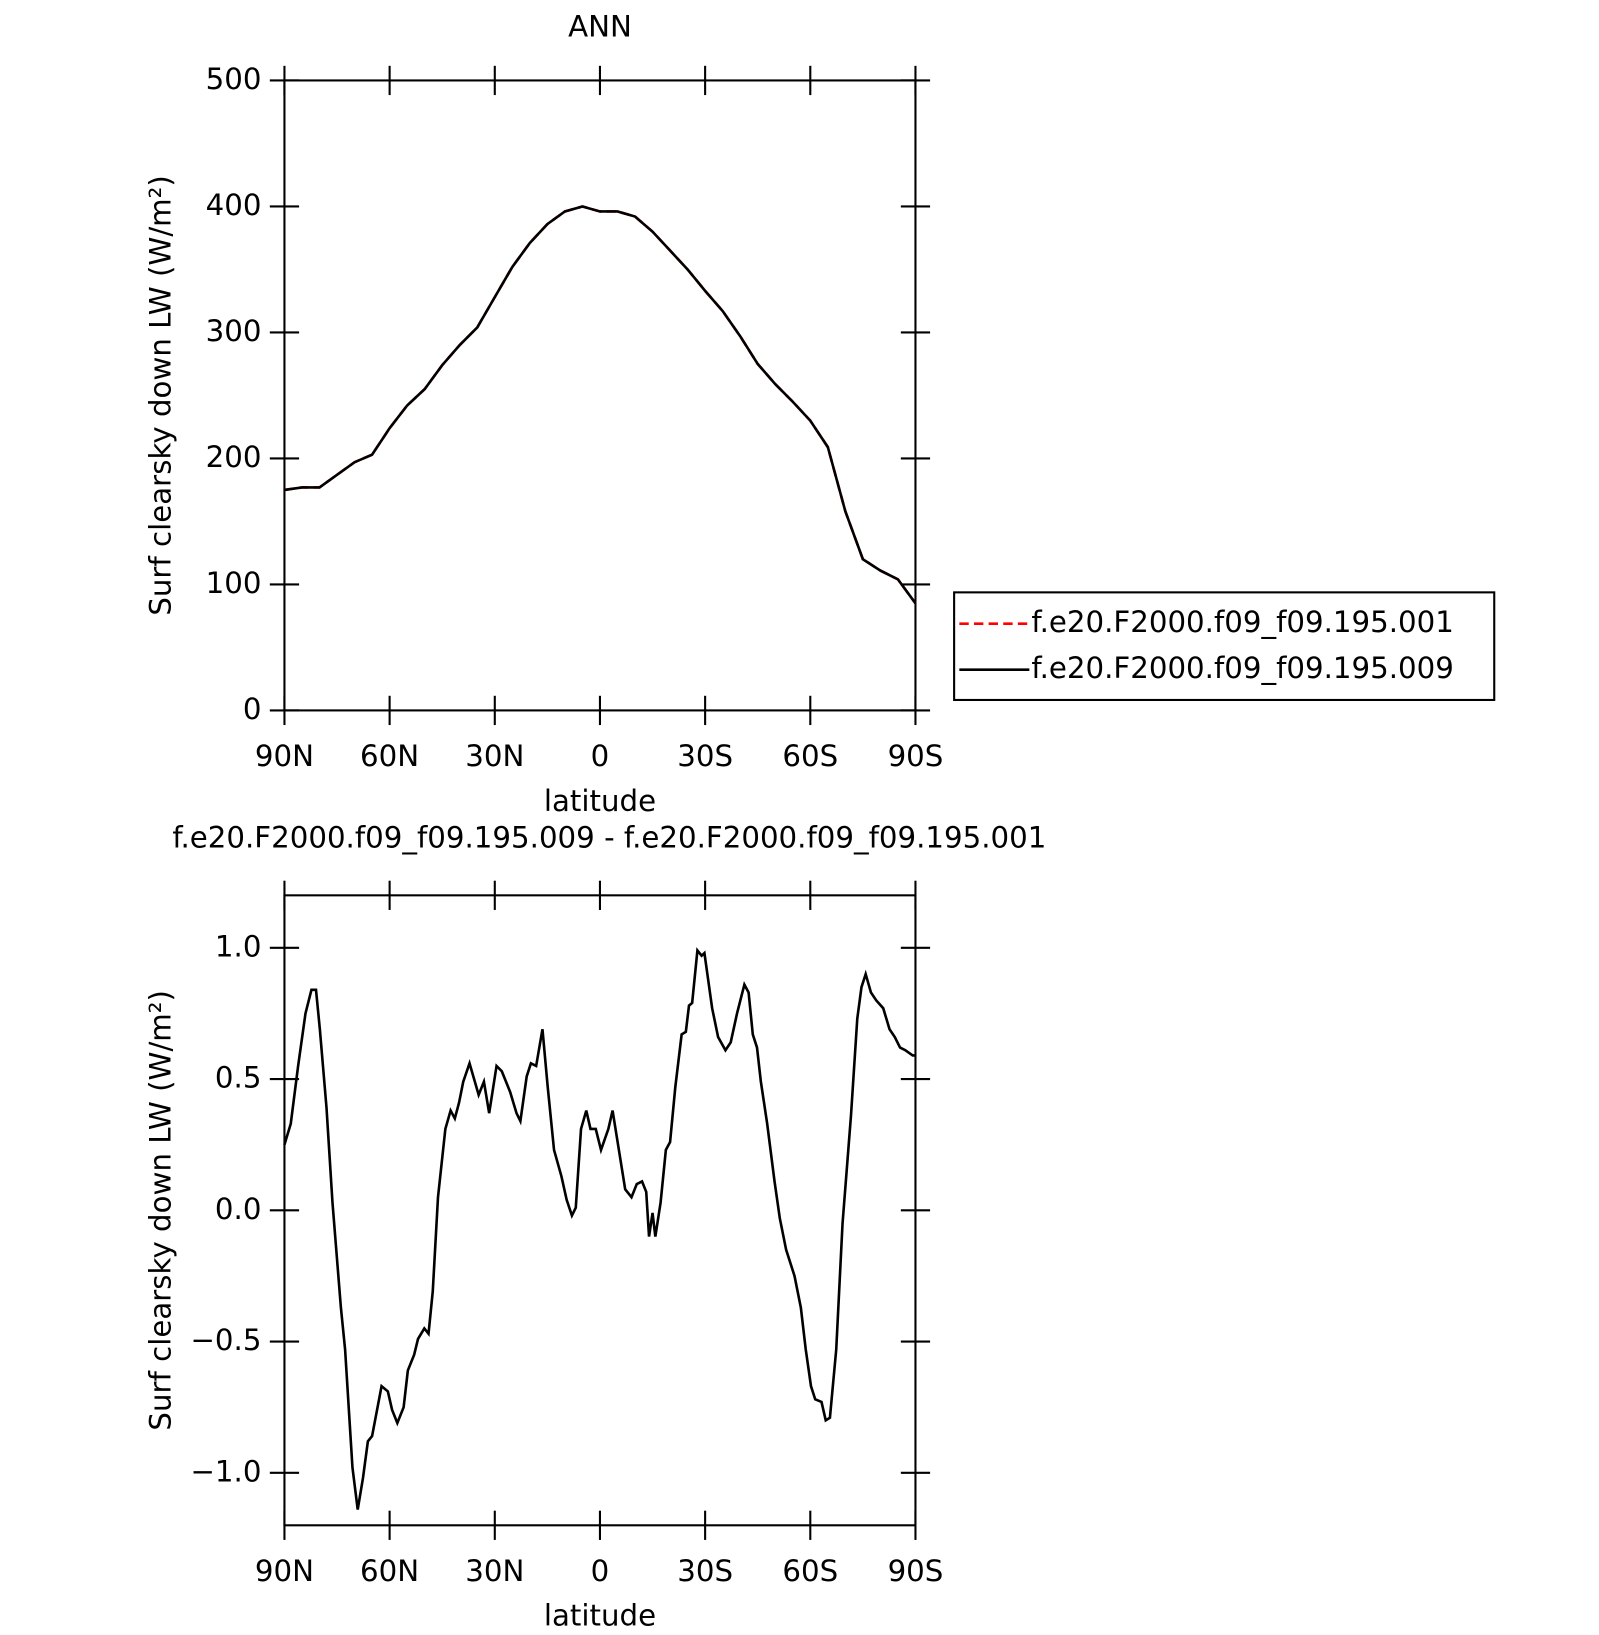  What do you see at coordinates (600, 27) in the screenshot?
I see `chart-title: ANN` at bounding box center [600, 27].